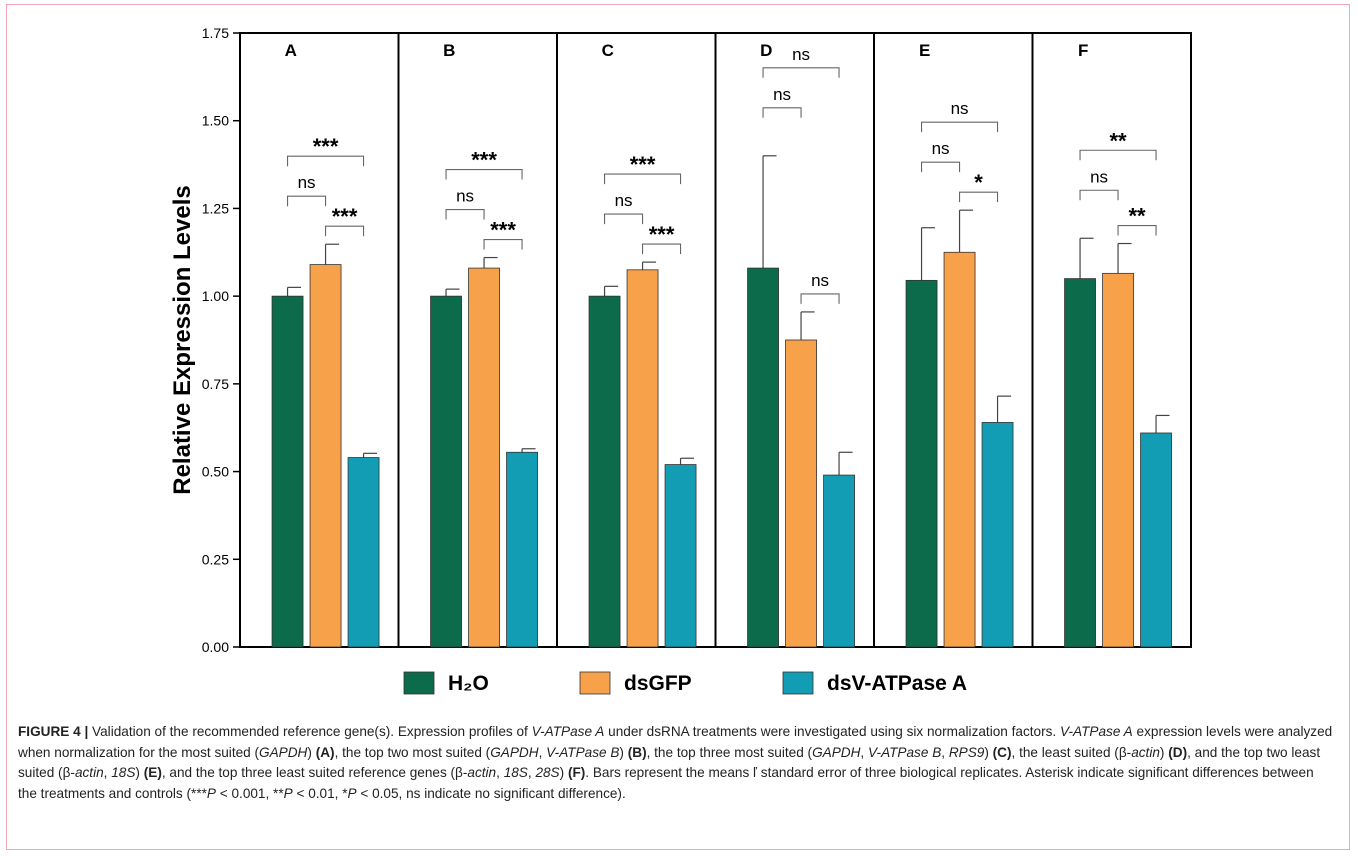  I want to click on y-tick-label: 1.00, so click(215, 296).